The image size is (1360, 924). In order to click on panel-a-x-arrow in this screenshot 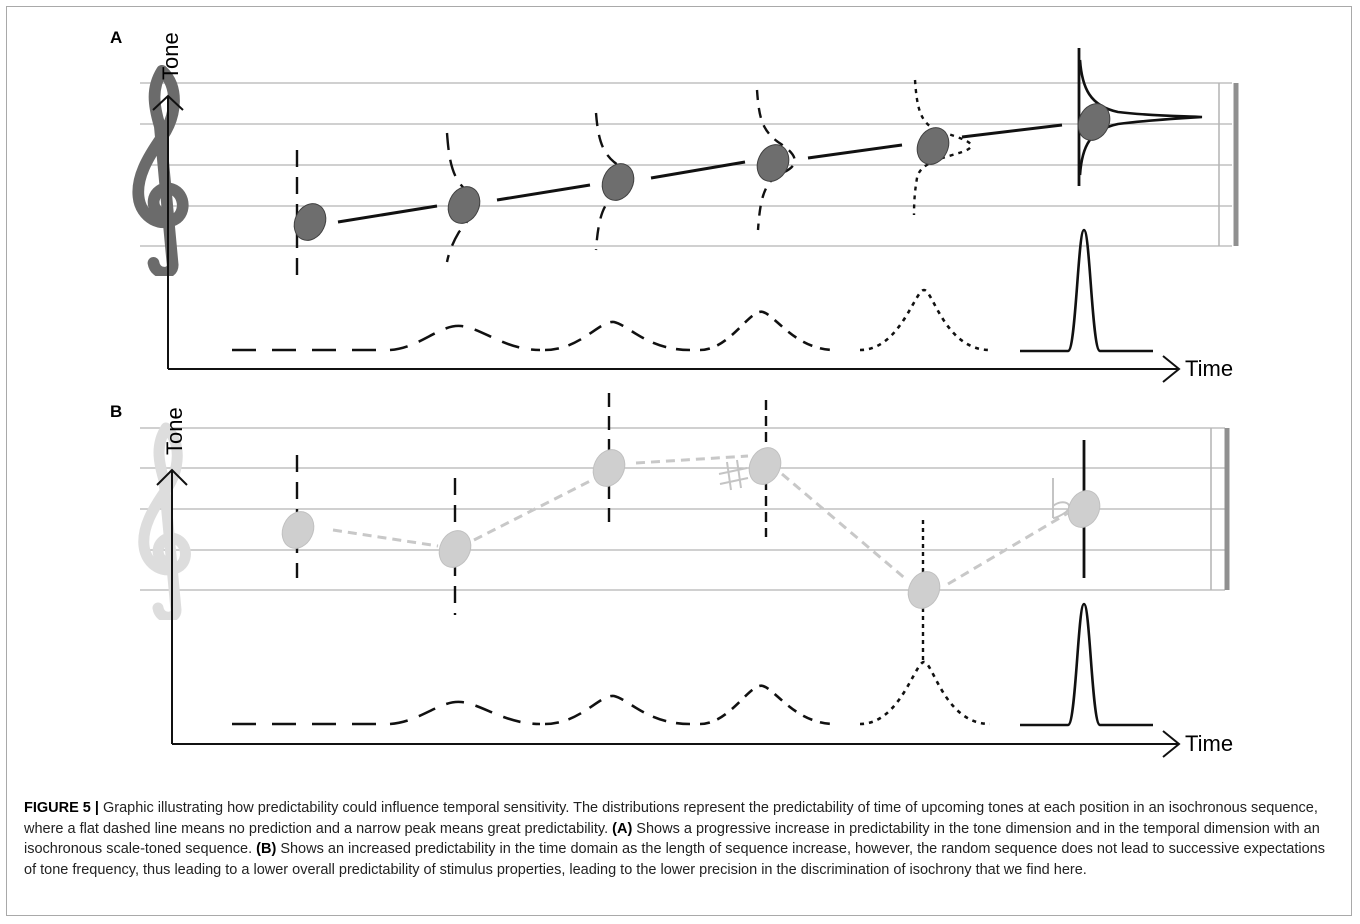, I will do `click(1171, 369)`.